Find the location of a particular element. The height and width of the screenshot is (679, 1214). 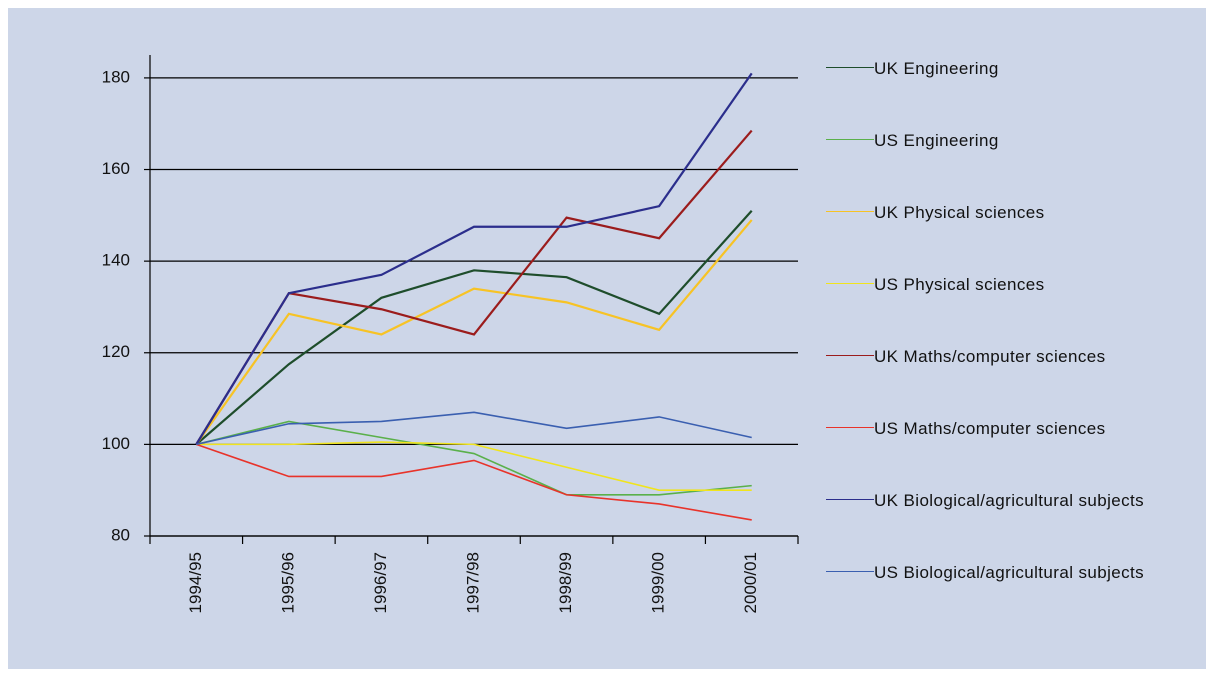

legend-label: US Biological/agricultural subjects is located at coordinates (1009, 572).